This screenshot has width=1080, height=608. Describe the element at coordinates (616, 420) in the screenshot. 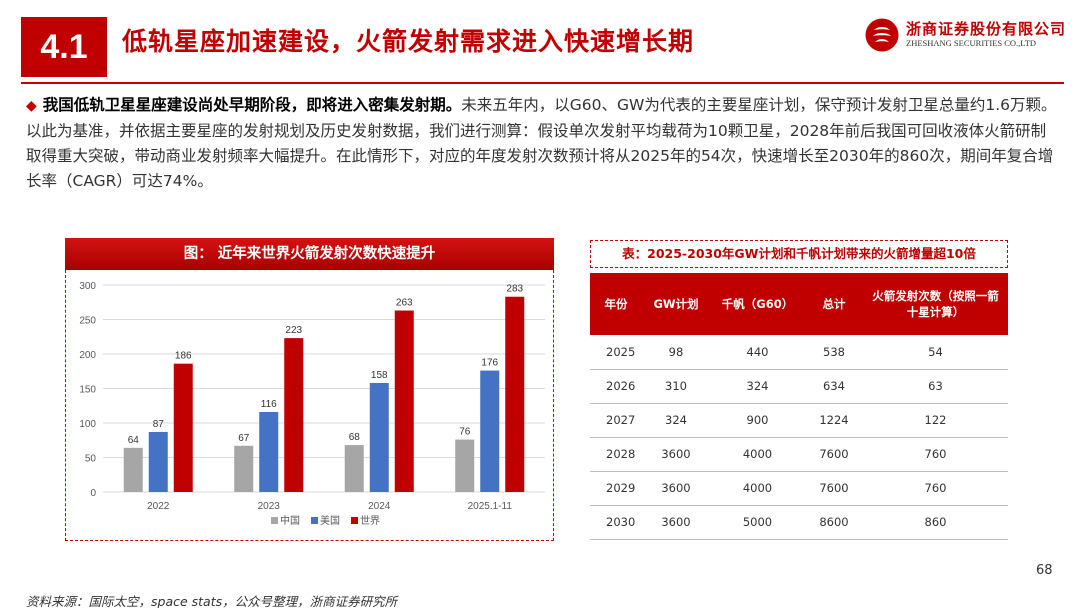

I see `table-cell: 2027` at that location.